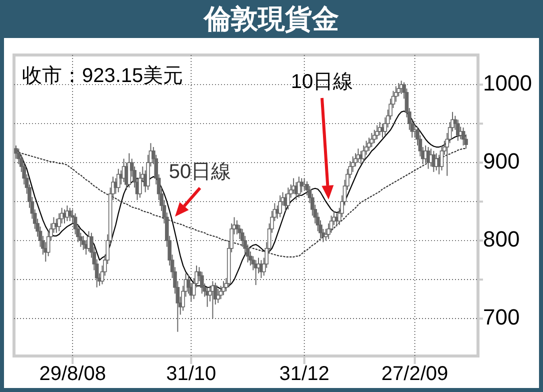  Describe the element at coordinates (271, 19) in the screenshot. I see `chart-title: 倫敦現貨金` at that location.